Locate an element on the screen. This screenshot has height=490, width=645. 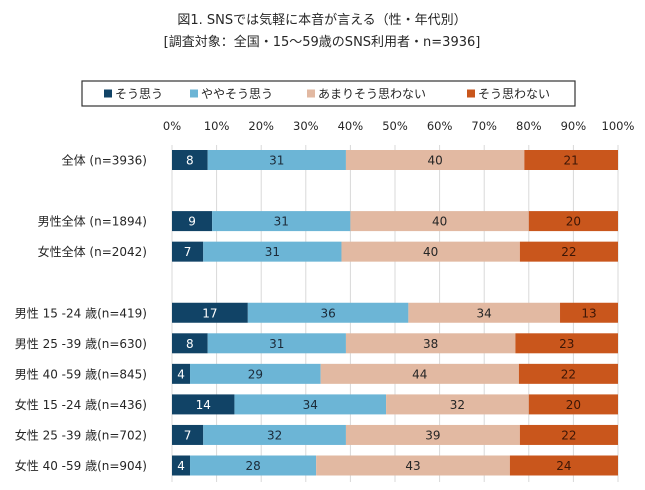
legend-box is located at coordinates (328, 93).